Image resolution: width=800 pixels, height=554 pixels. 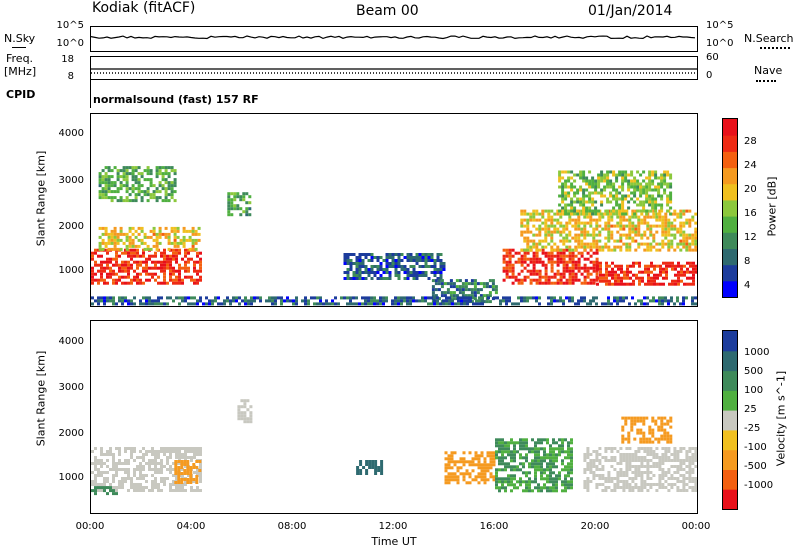 I want to click on power-colorbar-band, so click(x=730, y=288).